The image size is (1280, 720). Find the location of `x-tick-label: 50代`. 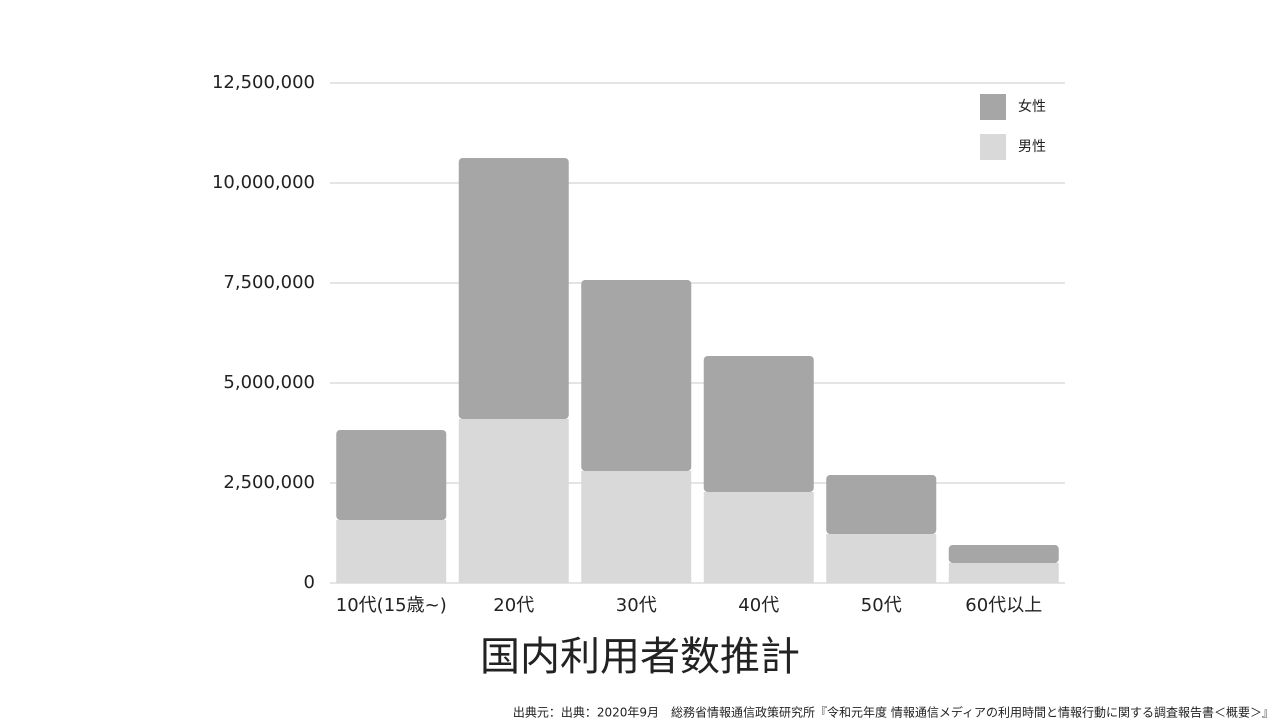

x-tick-label: 50代 is located at coordinates (881, 605).